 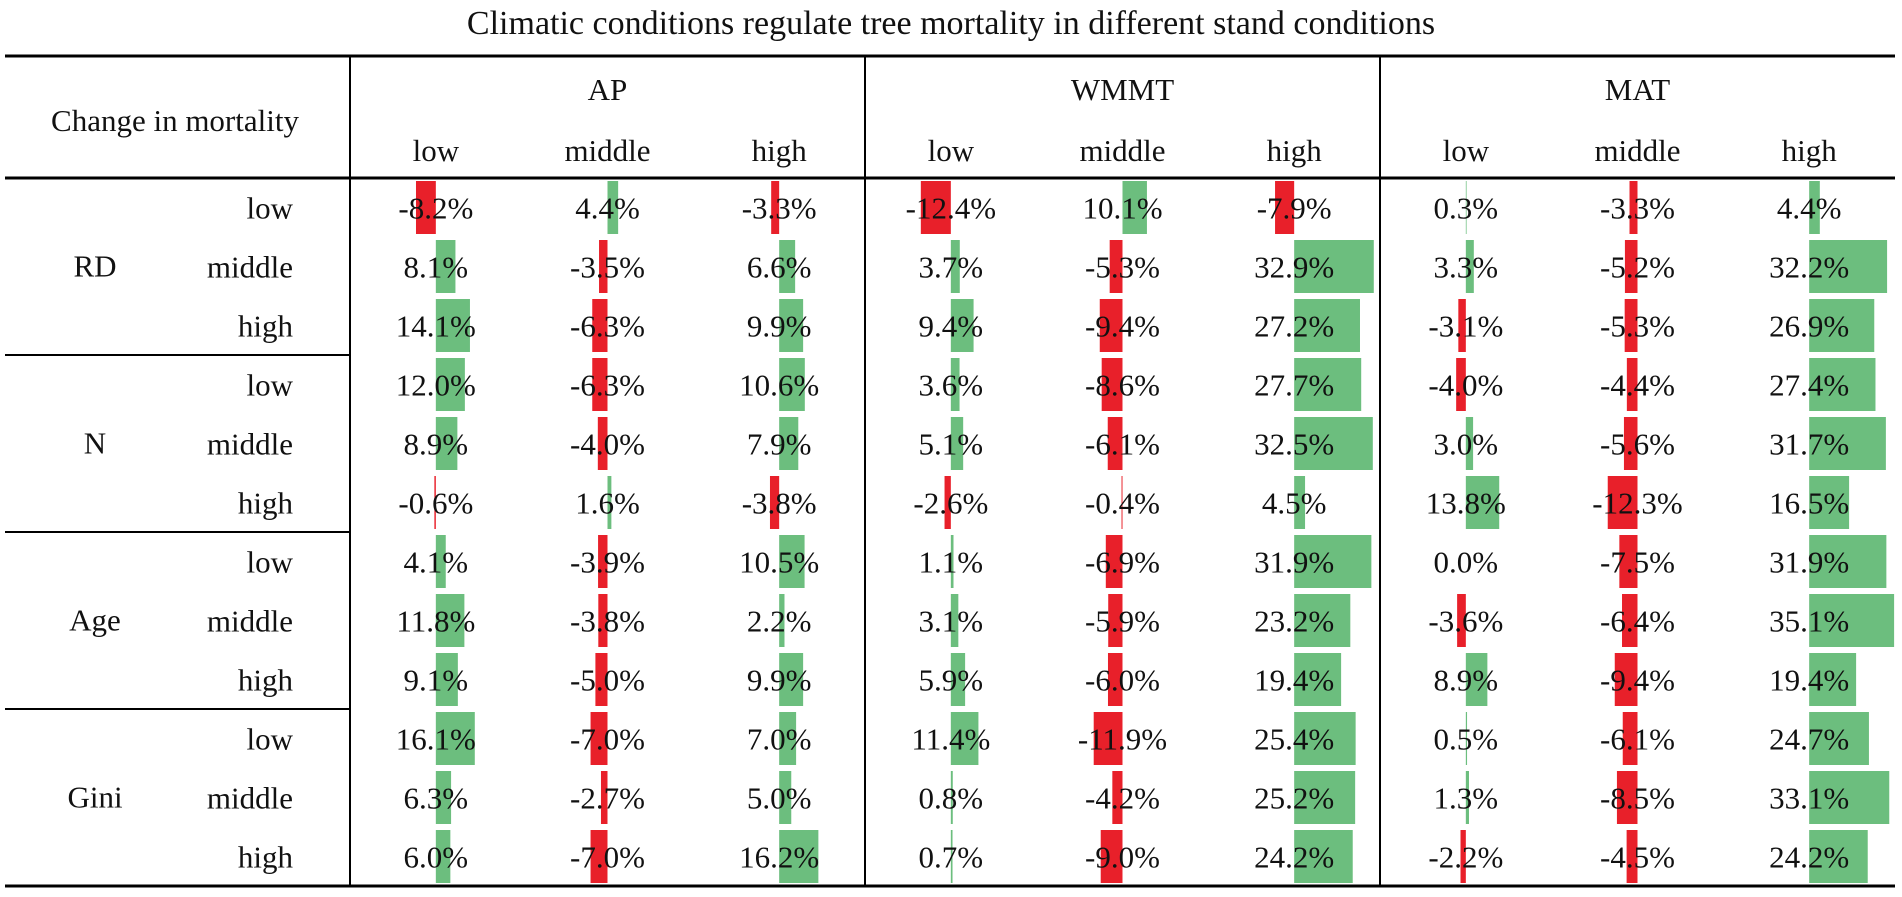 I want to click on row-level-label: high, so click(x=266, y=326).